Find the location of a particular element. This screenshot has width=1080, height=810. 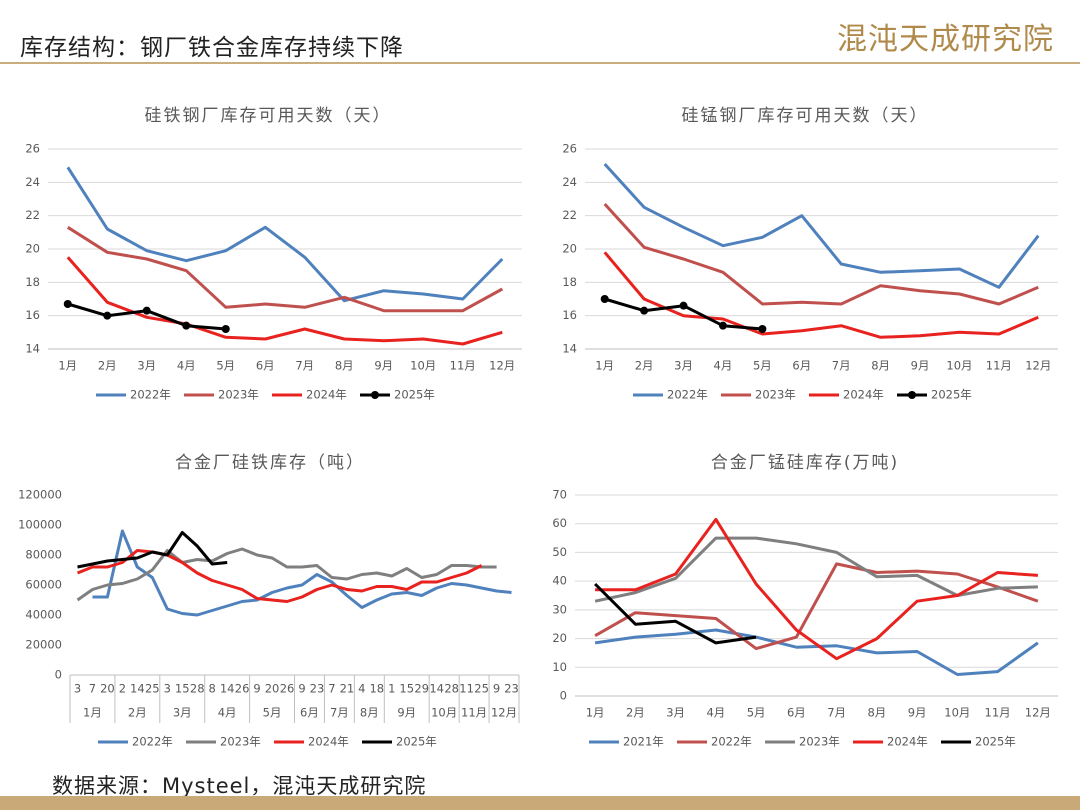

chart-title: 合金厂硅铁库存（吨） is located at coordinates (270, 463).